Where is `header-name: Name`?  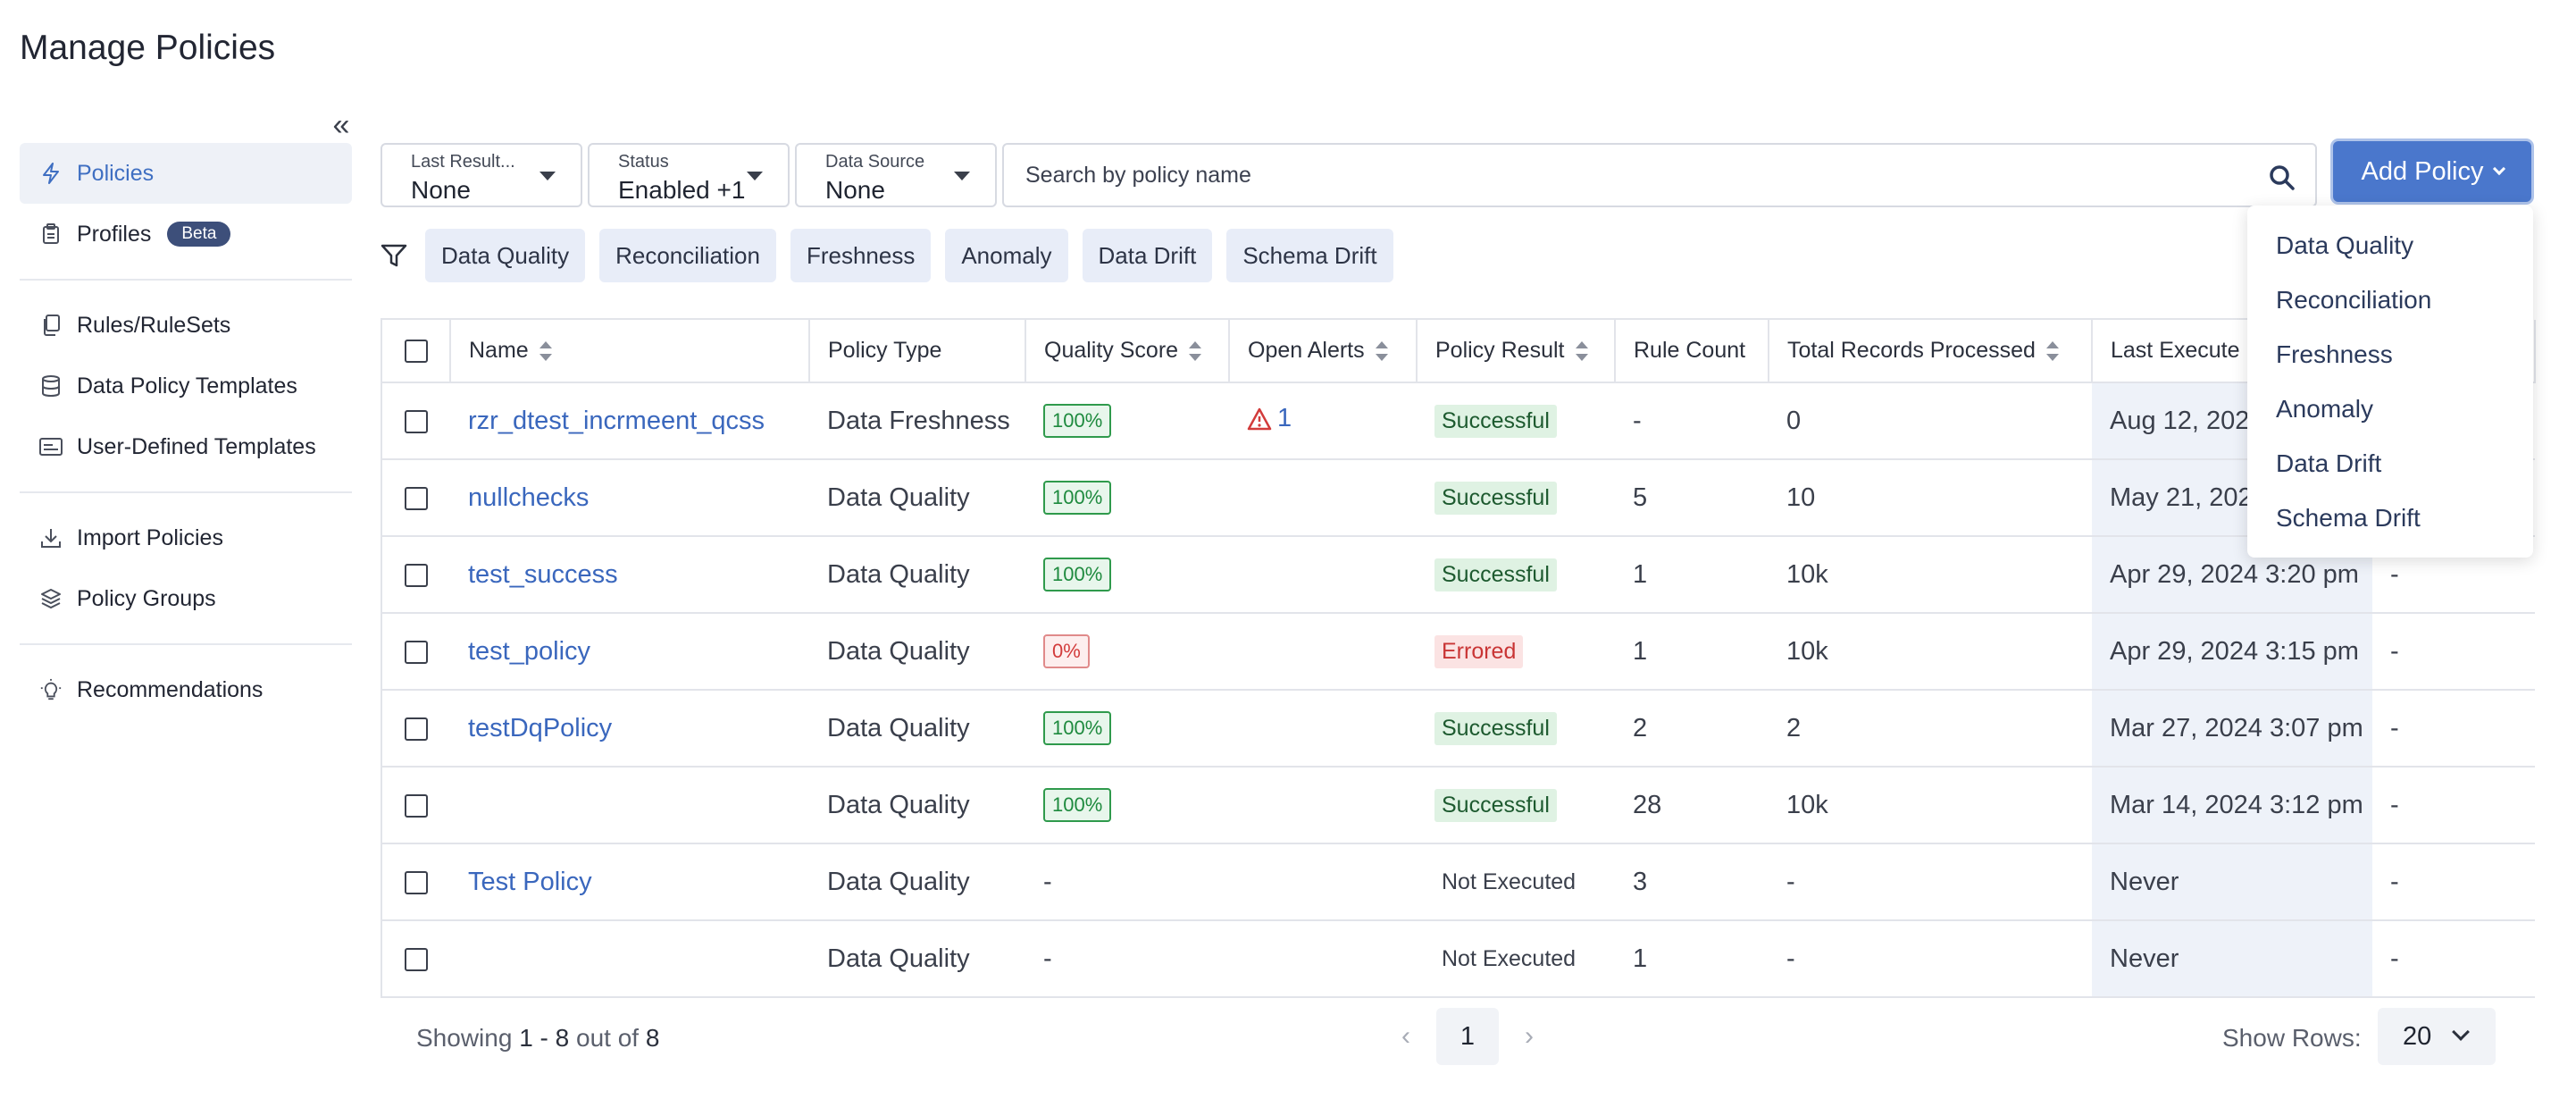
header-name: Name is located at coordinates (630, 352).